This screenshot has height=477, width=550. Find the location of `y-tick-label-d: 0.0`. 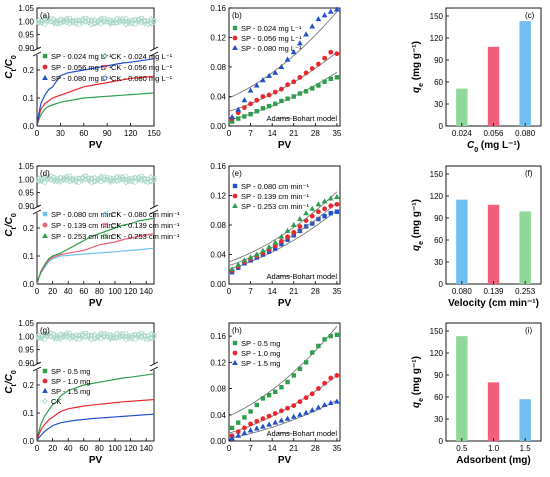

y-tick-label-d: 0.0 is located at coordinates (29, 284).